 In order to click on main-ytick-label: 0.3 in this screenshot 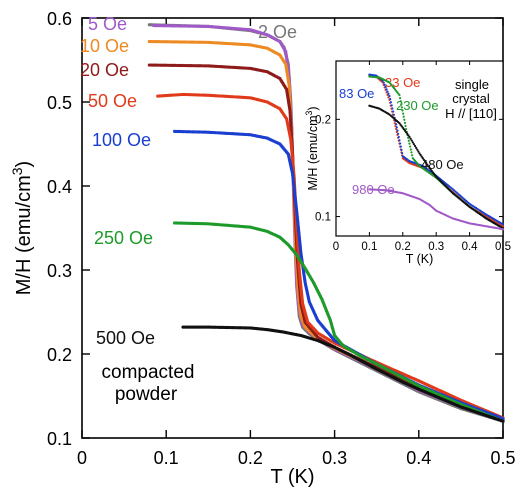, I will do `click(59, 271)`.